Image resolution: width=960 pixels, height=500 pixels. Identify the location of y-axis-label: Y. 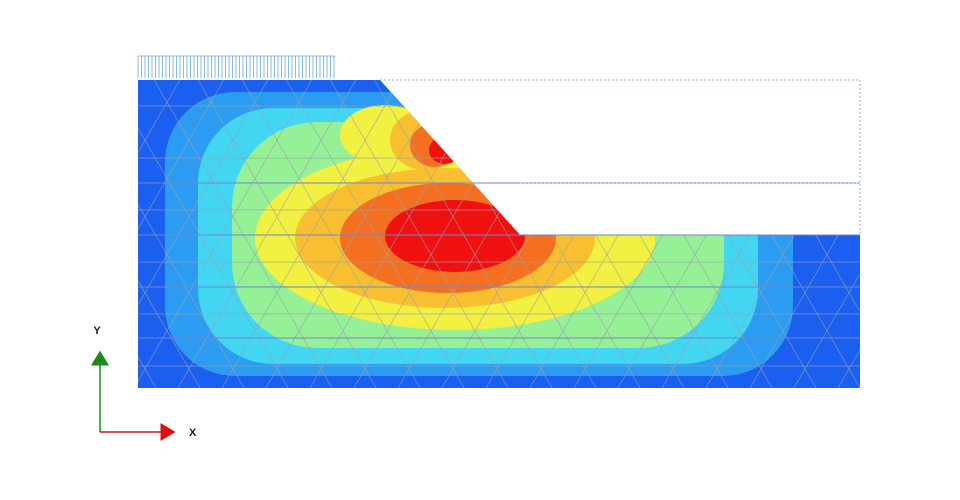
(97, 331).